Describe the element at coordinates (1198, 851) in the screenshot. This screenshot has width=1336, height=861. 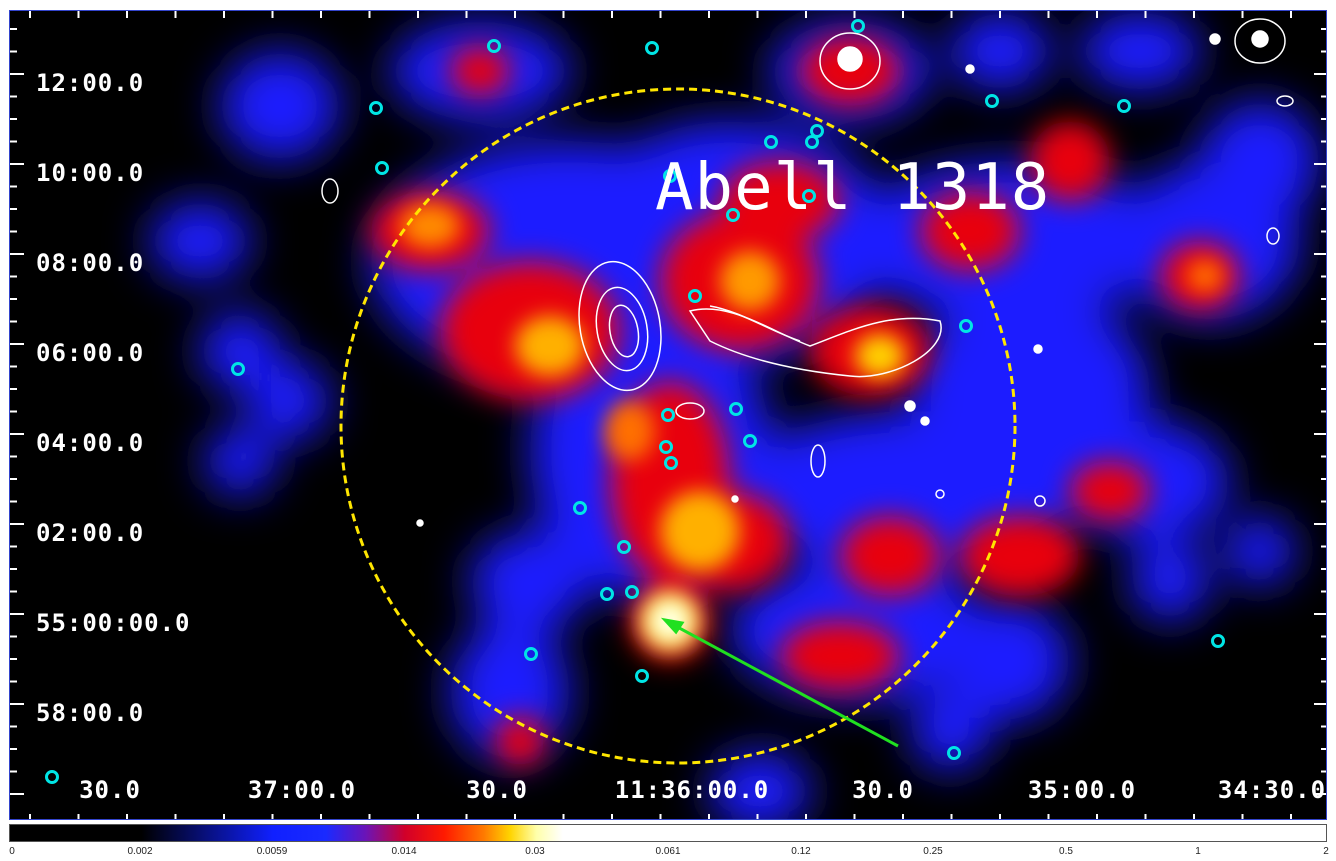
I see `colorbar-tick: 1` at that location.